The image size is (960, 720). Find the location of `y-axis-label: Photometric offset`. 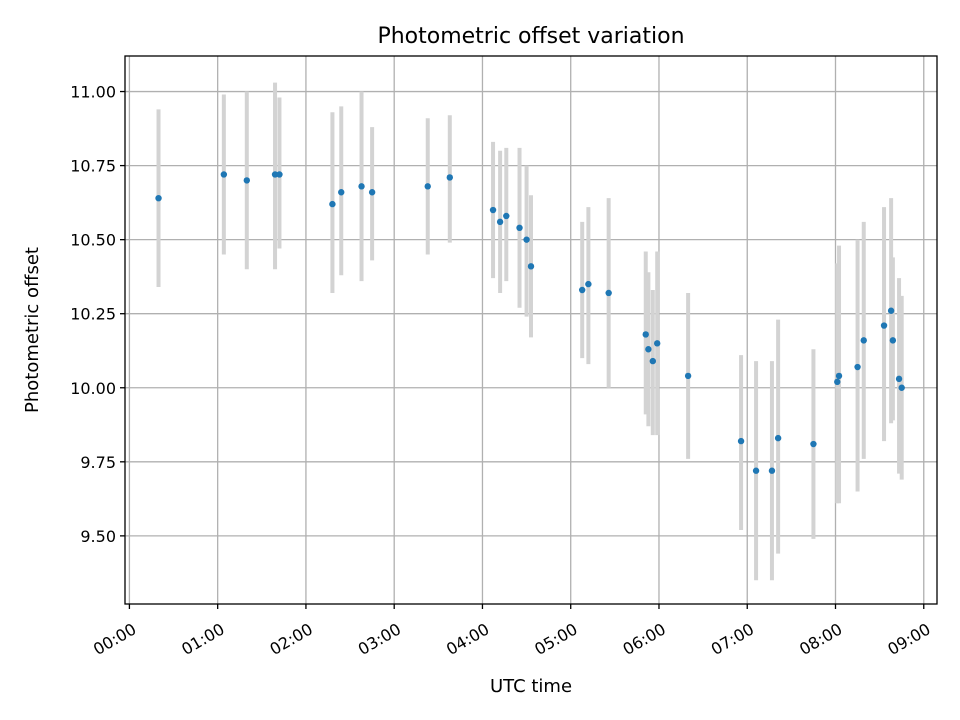

y-axis-label: Photometric offset is located at coordinates (32, 330).